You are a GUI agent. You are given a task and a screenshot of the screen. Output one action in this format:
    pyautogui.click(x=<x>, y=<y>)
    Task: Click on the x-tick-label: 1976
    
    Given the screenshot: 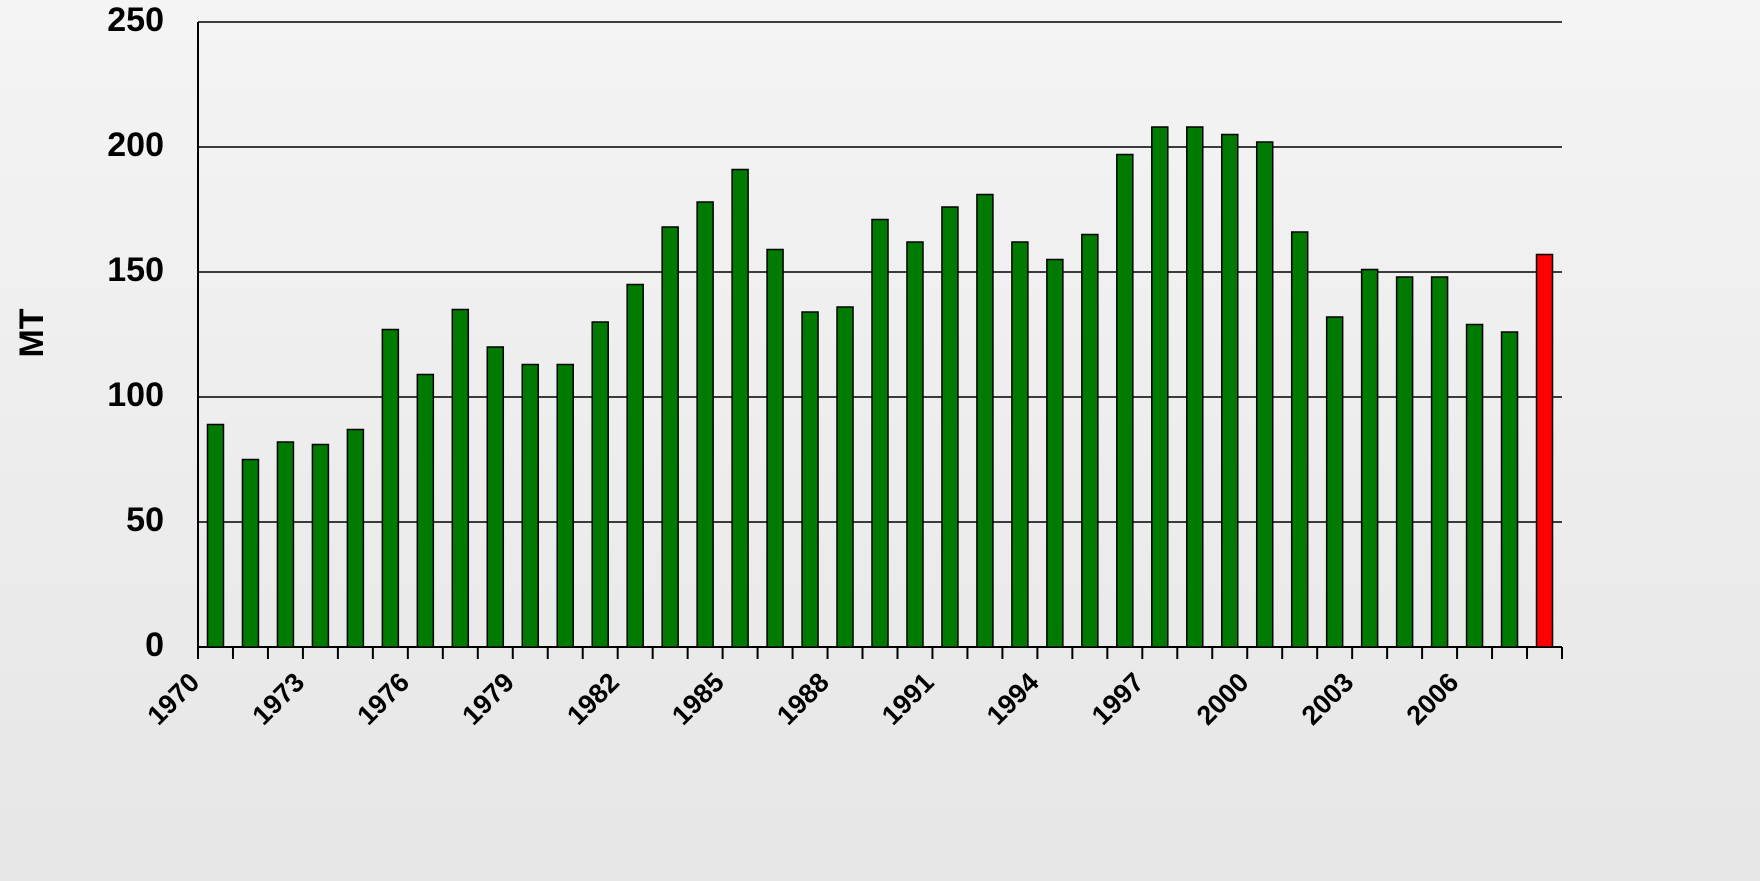 What is the action you would take?
    pyautogui.click(x=383, y=699)
    